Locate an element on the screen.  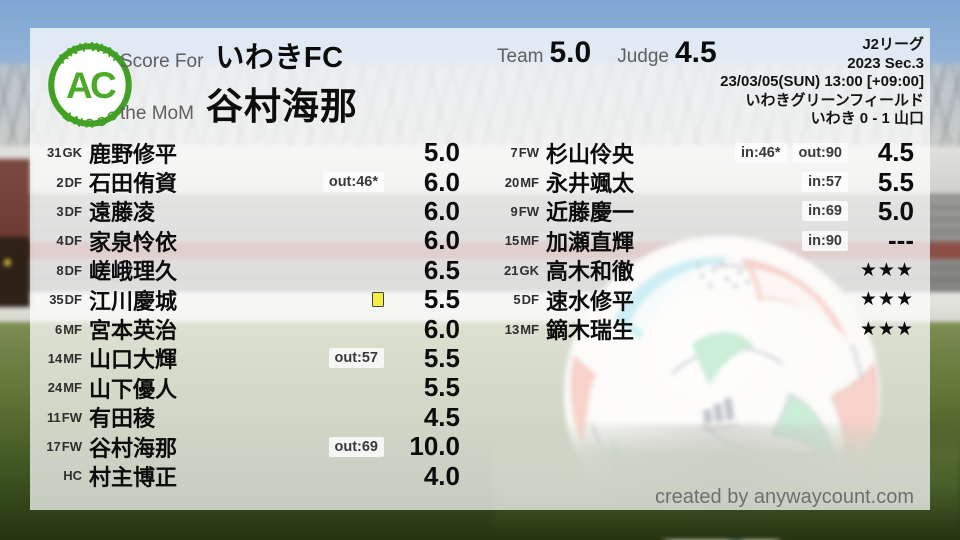
sub-out-badge: out:46* is located at coordinates (353, 182).